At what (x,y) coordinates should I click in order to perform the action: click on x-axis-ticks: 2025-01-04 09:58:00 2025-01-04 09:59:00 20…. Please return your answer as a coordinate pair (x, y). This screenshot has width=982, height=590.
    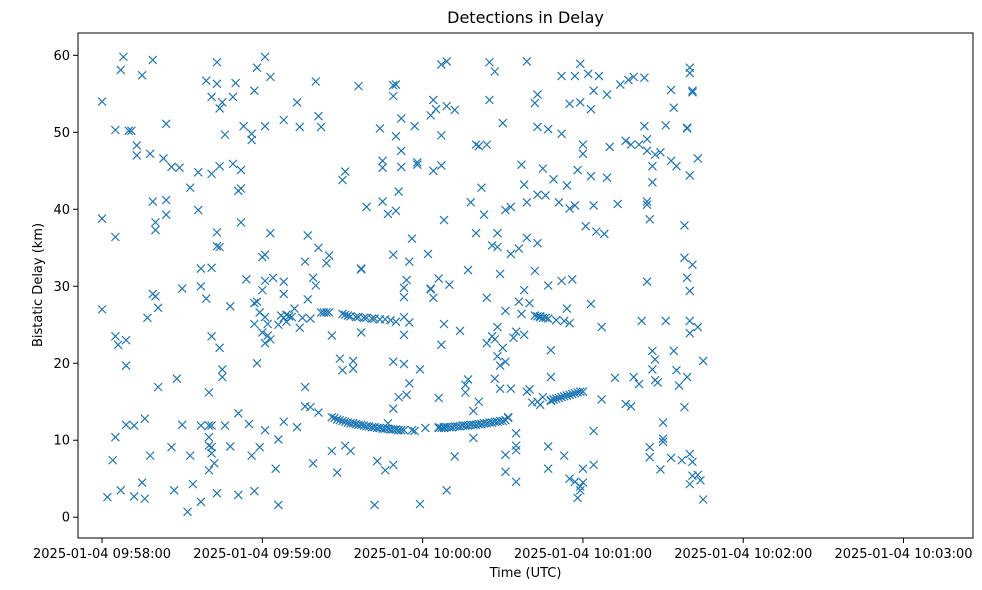
    Looking at the image, I should click on (503, 550).